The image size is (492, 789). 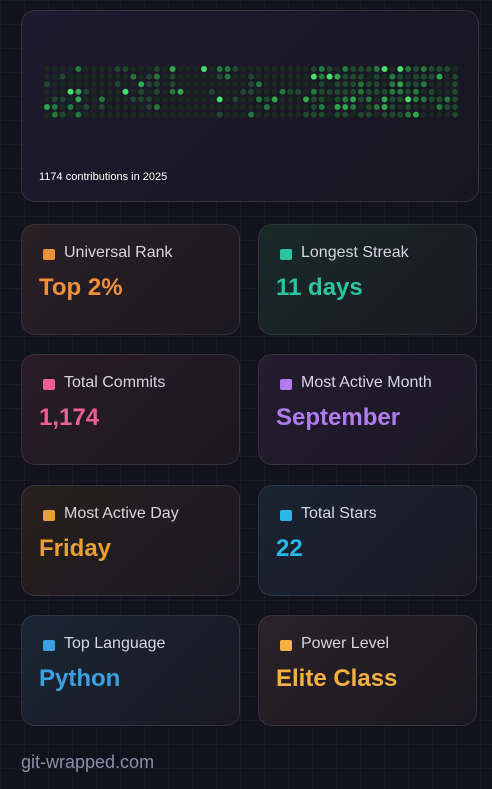 I want to click on stat-card: Universal Rank Top 2%, so click(x=130, y=279).